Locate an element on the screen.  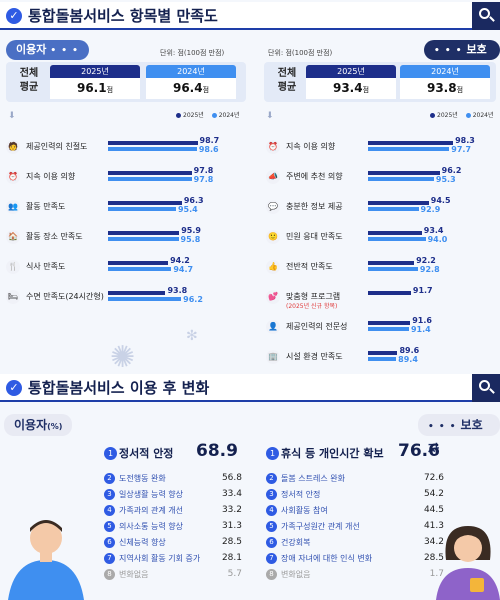
item-value: 72.6 is located at coordinates (433, 478).